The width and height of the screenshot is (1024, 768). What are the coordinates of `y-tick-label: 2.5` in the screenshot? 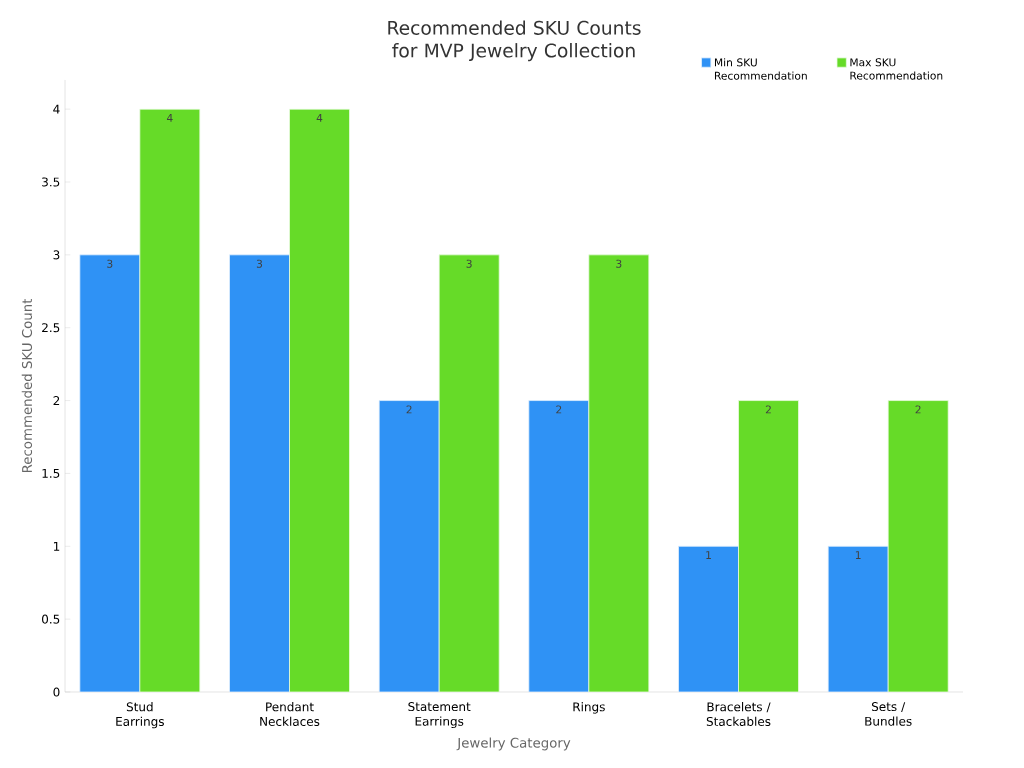 It's located at (51, 328).